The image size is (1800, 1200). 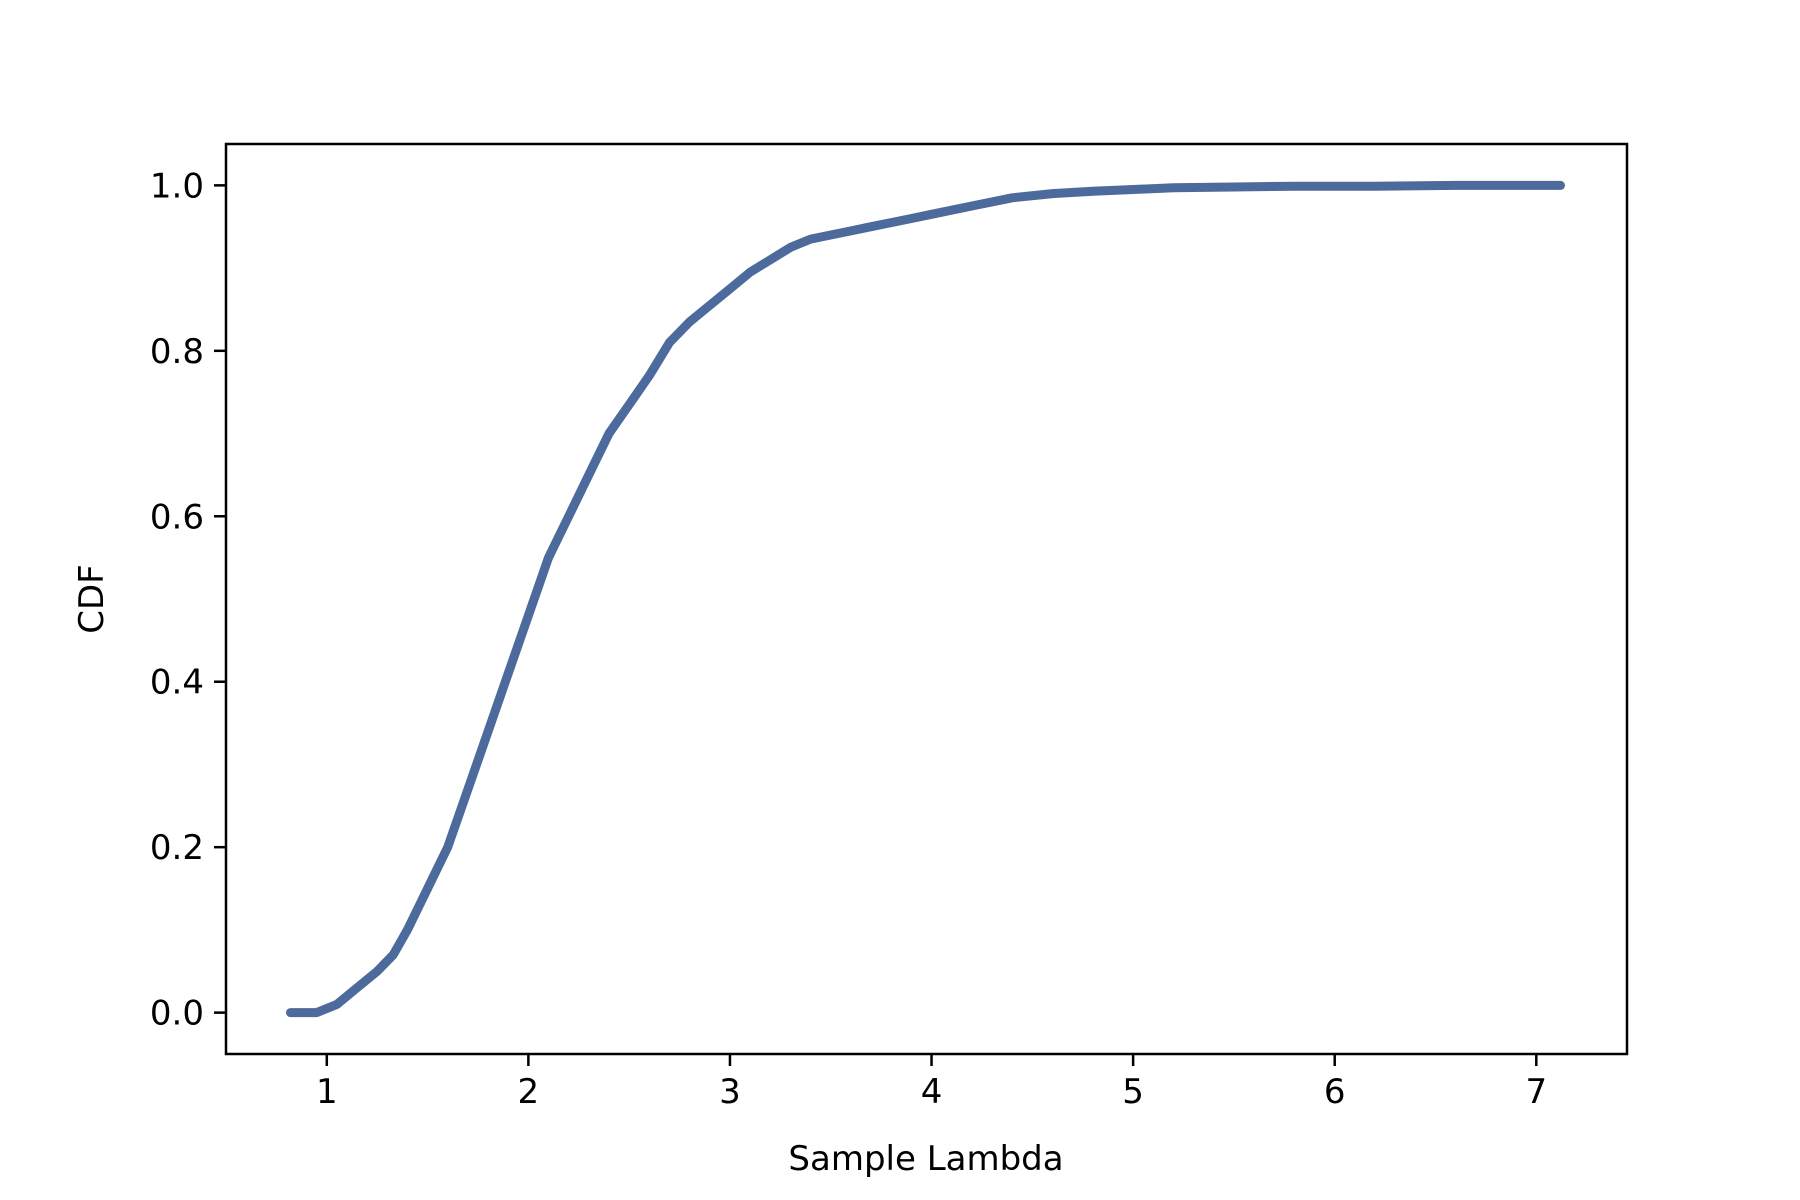 I want to click on x-axis-ticks: 1 2 3 4 5 6 7, so click(x=931, y=1083).